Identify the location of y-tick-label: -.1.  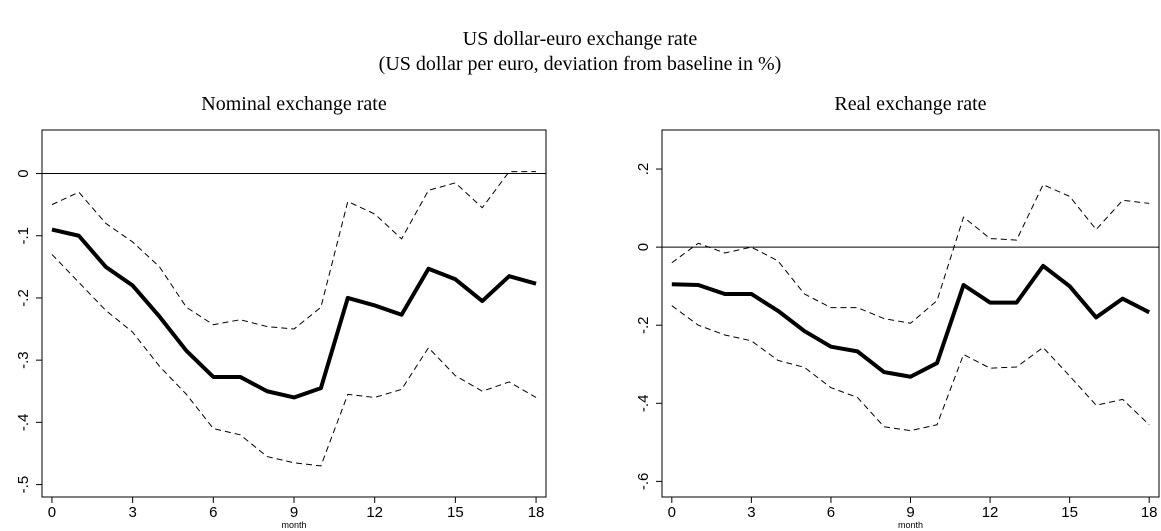
(23, 236).